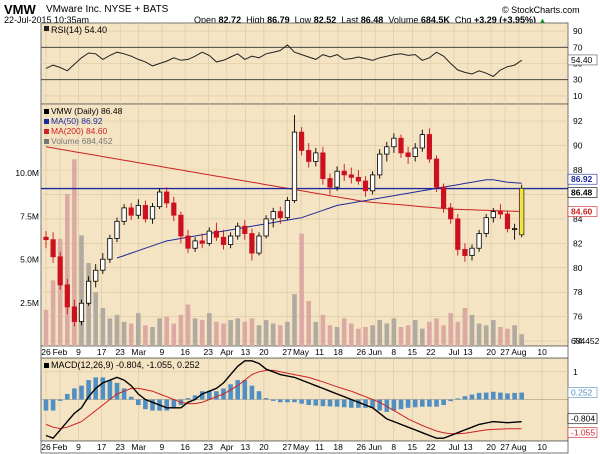 The height and width of the screenshot is (454, 600). Describe the element at coordinates (375, 352) in the screenshot. I see `x-tick-label: Jun` at that location.